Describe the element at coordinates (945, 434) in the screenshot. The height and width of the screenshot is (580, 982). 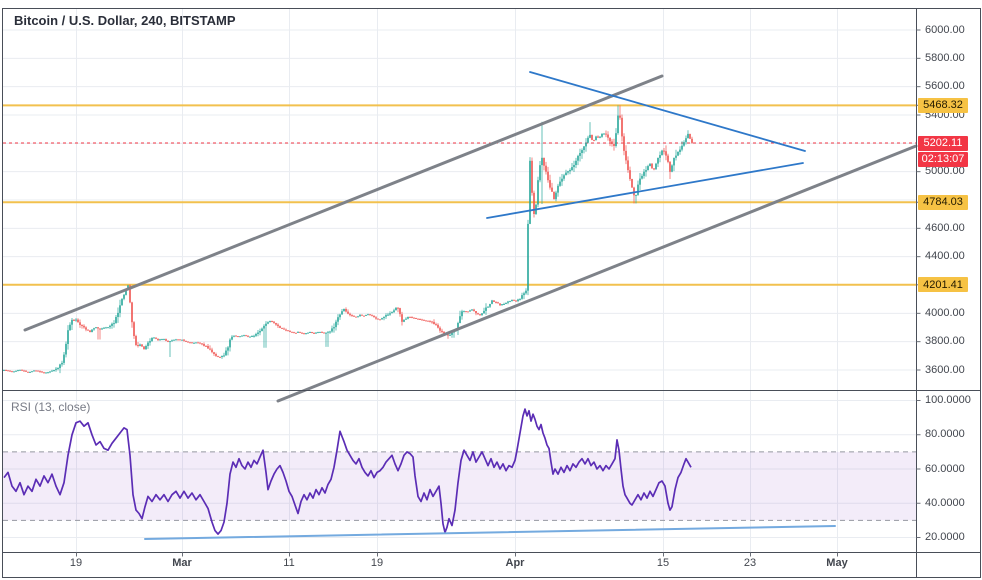
I see `rsi-axis-label: 80.0000` at that location.